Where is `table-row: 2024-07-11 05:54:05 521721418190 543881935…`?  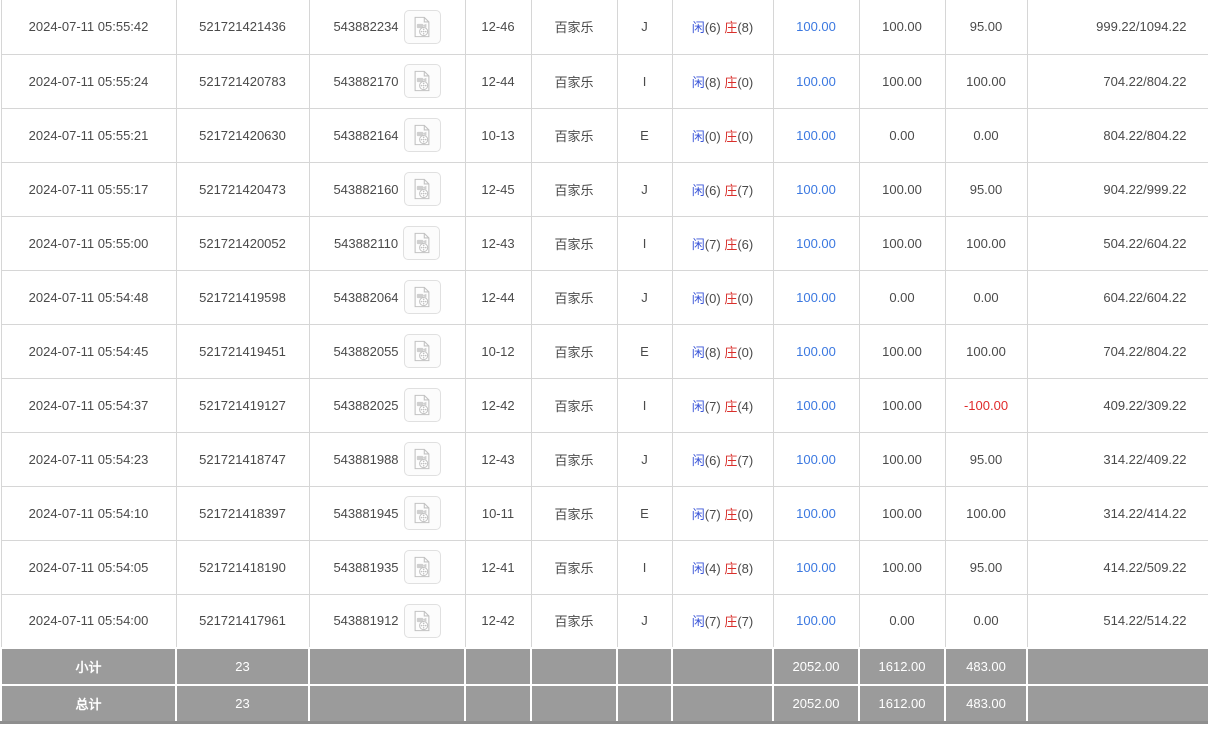
table-row: 2024-07-11 05:54:05 521721418190 543881935… is located at coordinates (604, 567).